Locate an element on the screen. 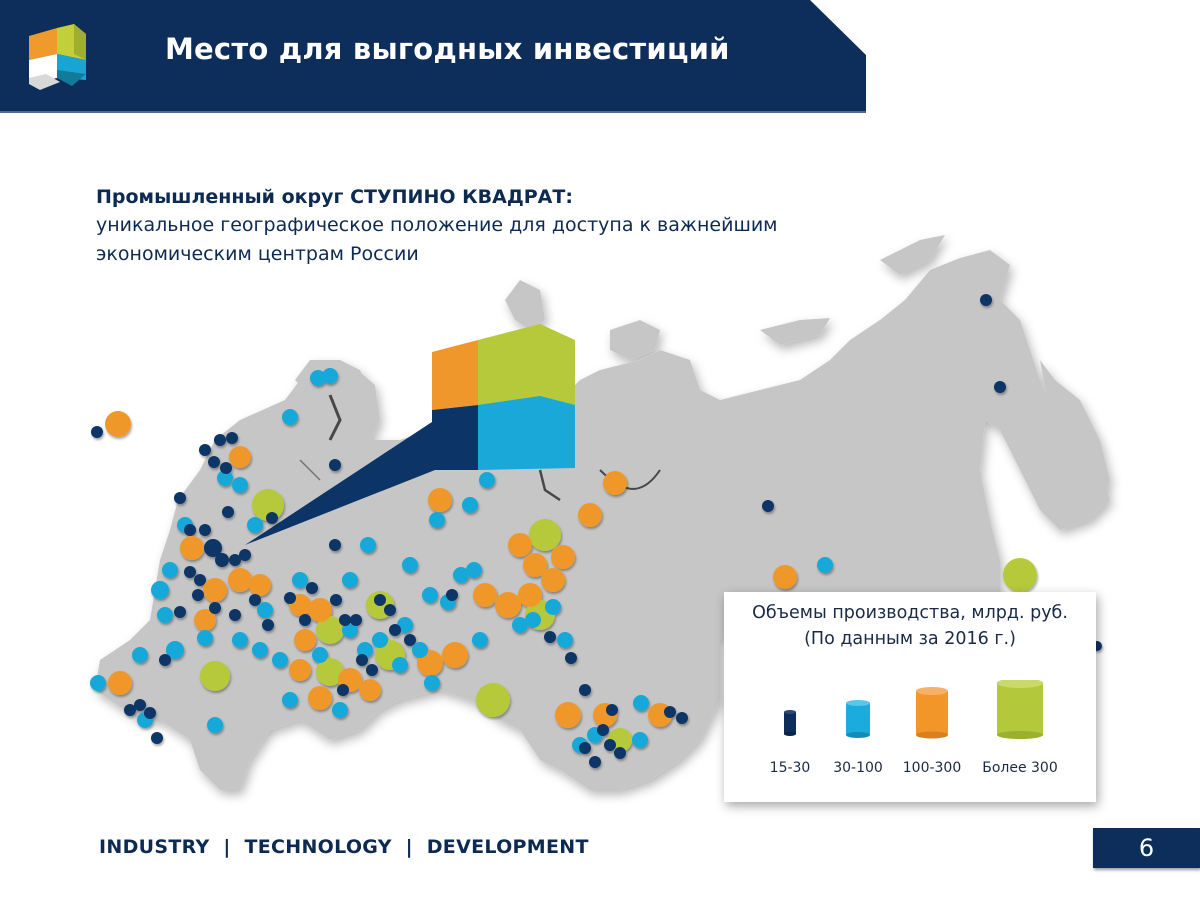  legend-title-line-2: (По данным за 2016 г.) is located at coordinates (910, 639).